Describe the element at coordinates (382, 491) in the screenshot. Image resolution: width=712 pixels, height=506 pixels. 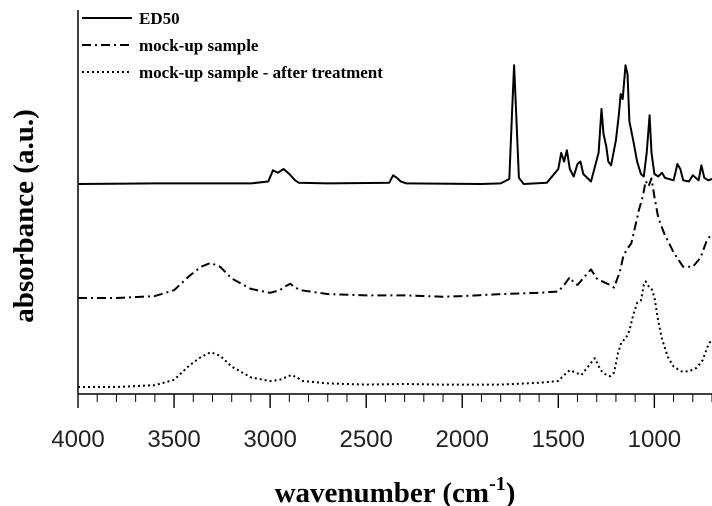
I see `x-axis-label-main: wavenumber (cm` at that location.